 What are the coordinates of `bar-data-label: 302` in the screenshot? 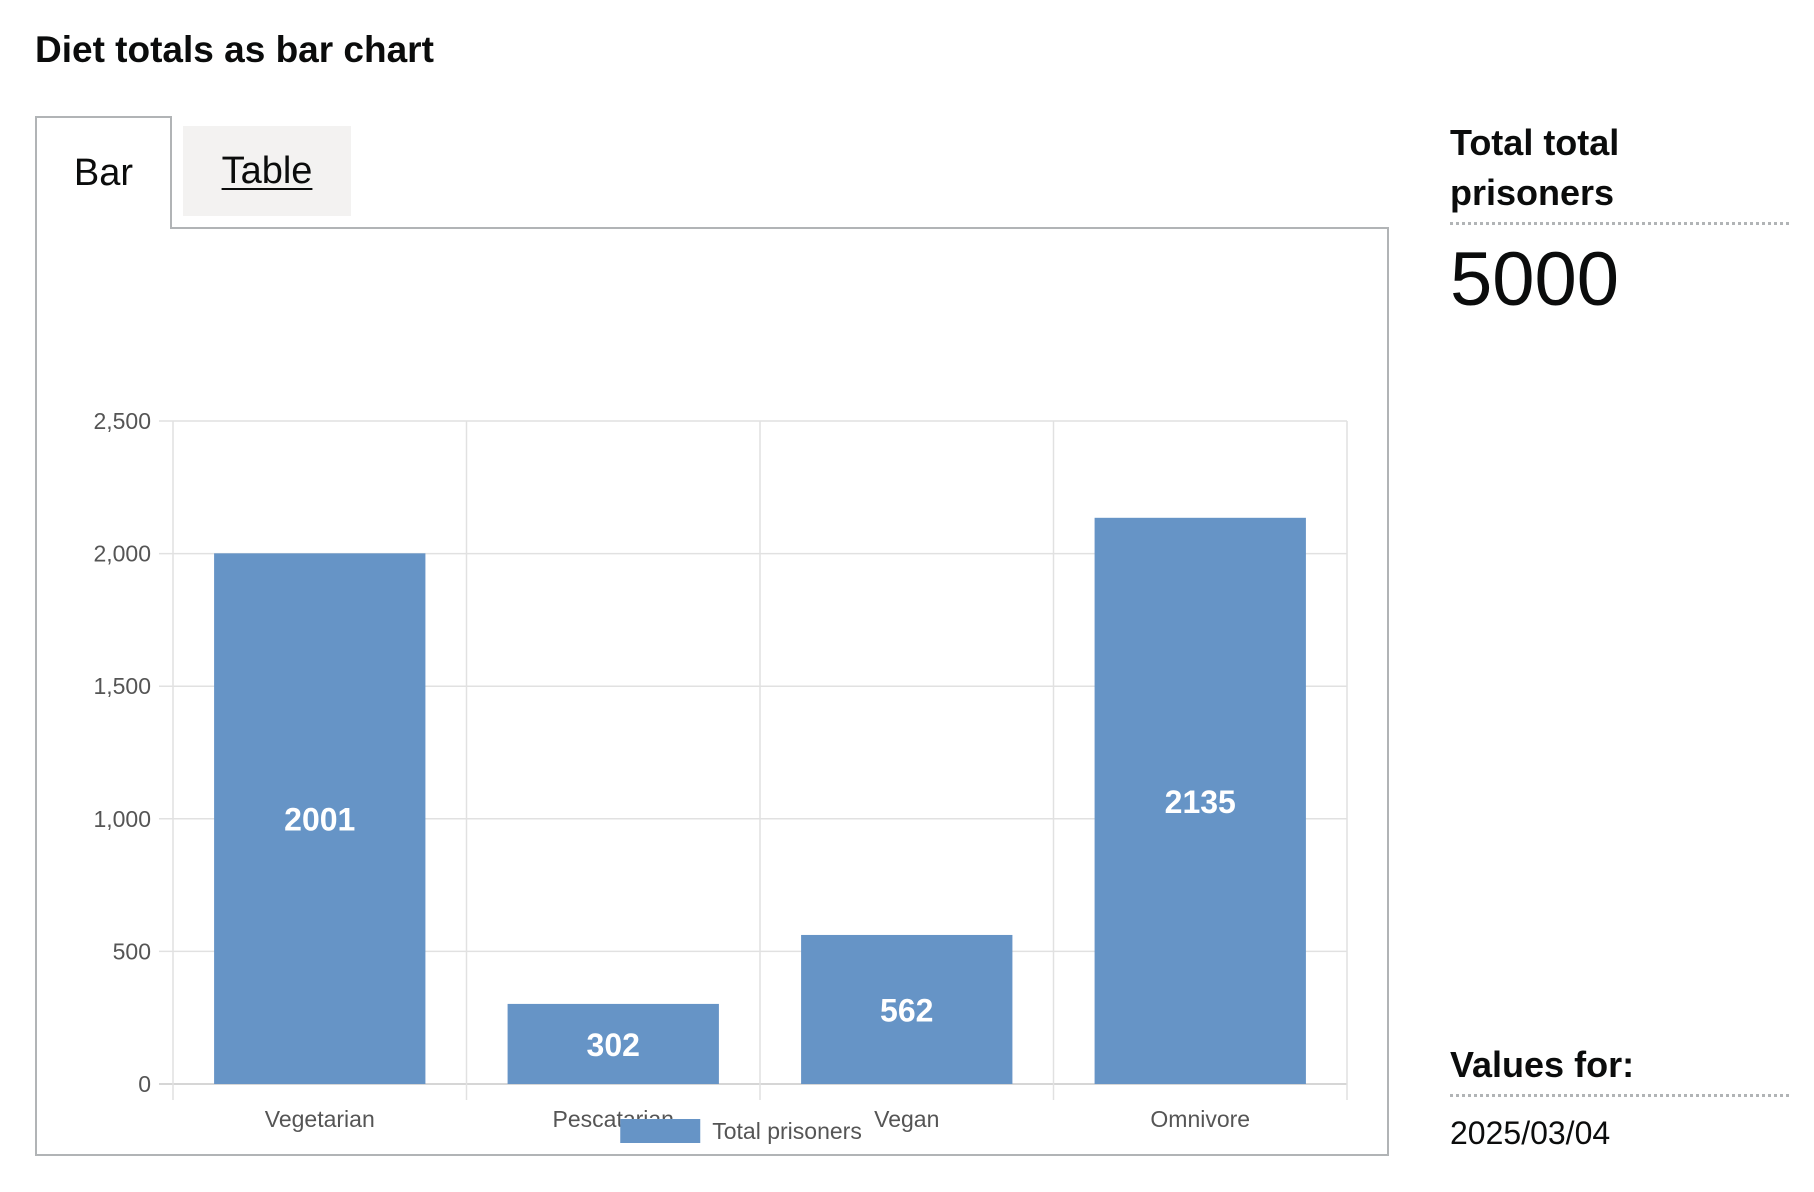 It's located at (613, 1045).